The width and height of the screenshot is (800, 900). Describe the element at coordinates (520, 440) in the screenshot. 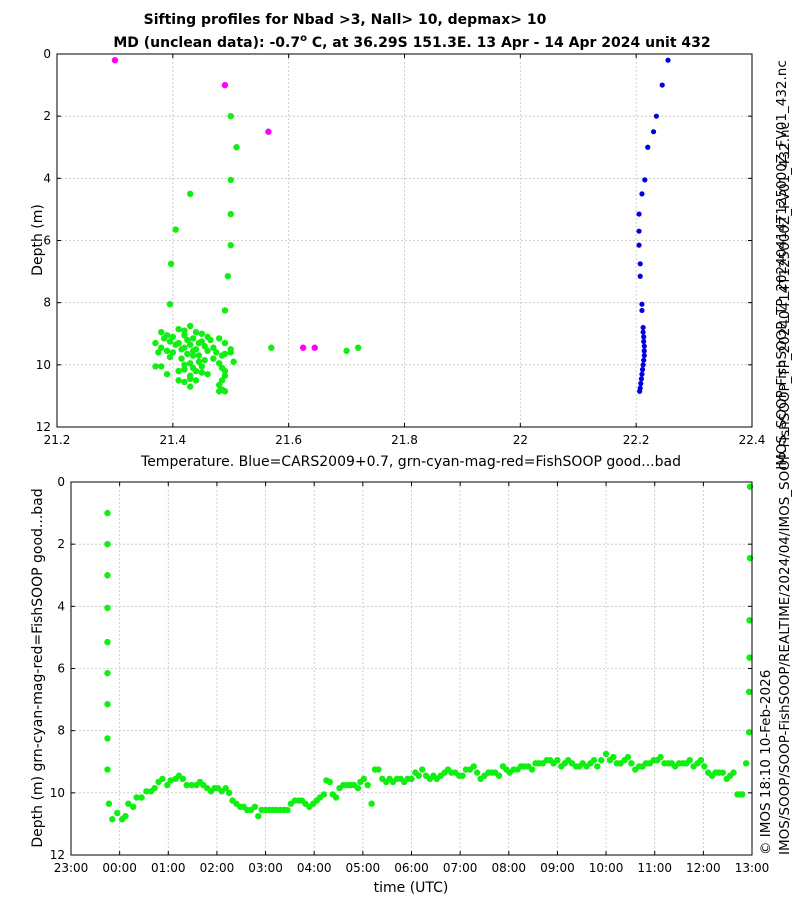

I see `top-x-tick-label: 22` at that location.